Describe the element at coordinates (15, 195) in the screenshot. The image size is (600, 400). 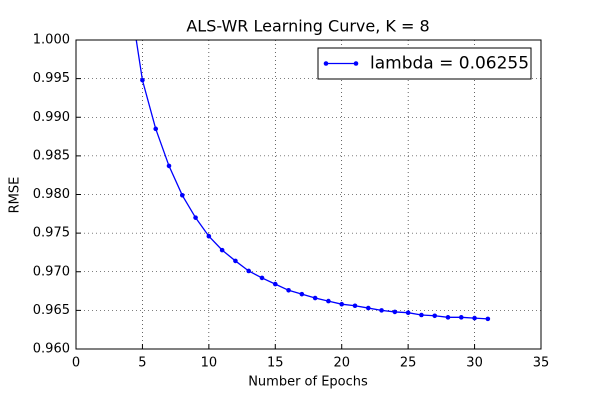
I see `y-axis-label: RMSE` at that location.